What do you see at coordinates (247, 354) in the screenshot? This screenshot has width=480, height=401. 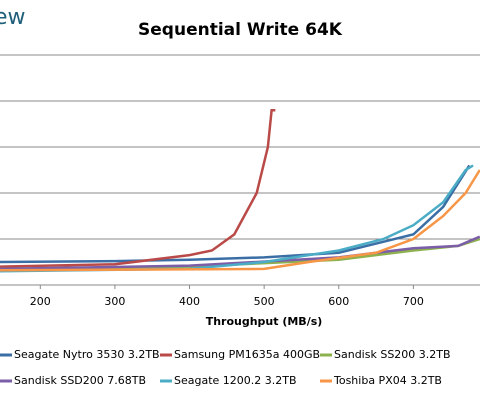 I see `legend-label: Samsung PM1635a 400GB` at bounding box center [247, 354].